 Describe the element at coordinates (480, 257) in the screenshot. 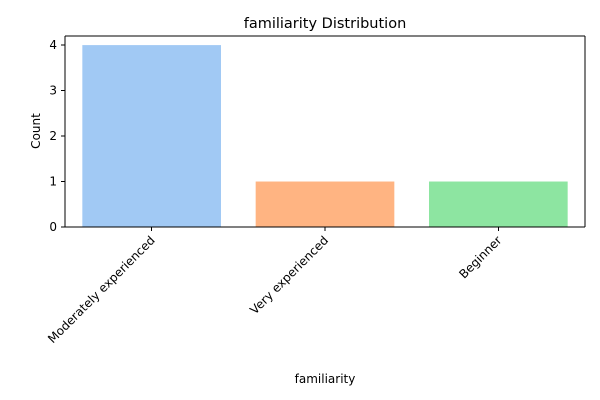

I see `x-tick-label: Beginner` at that location.